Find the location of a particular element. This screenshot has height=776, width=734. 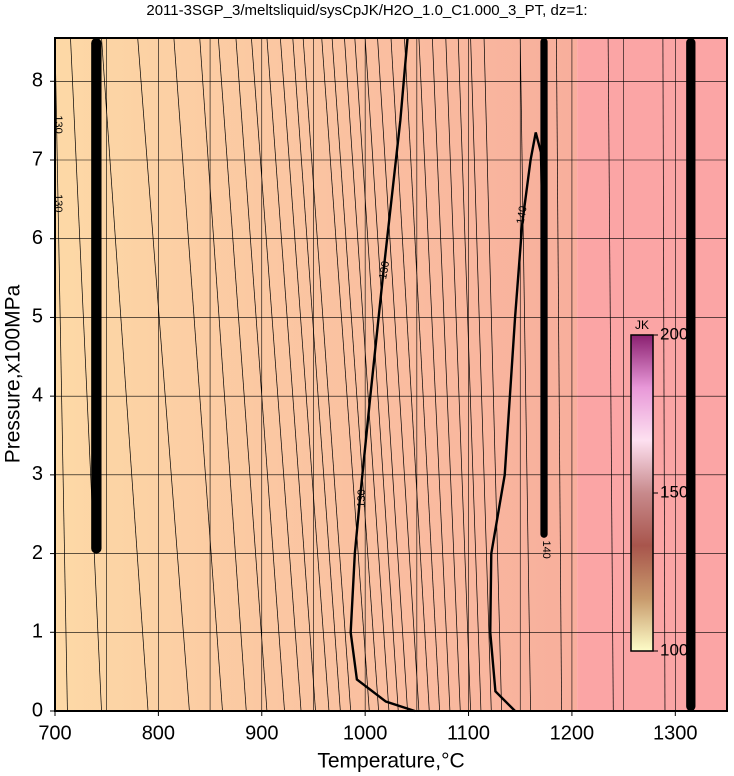

x-tick-label: 1000 is located at coordinates (365, 733).